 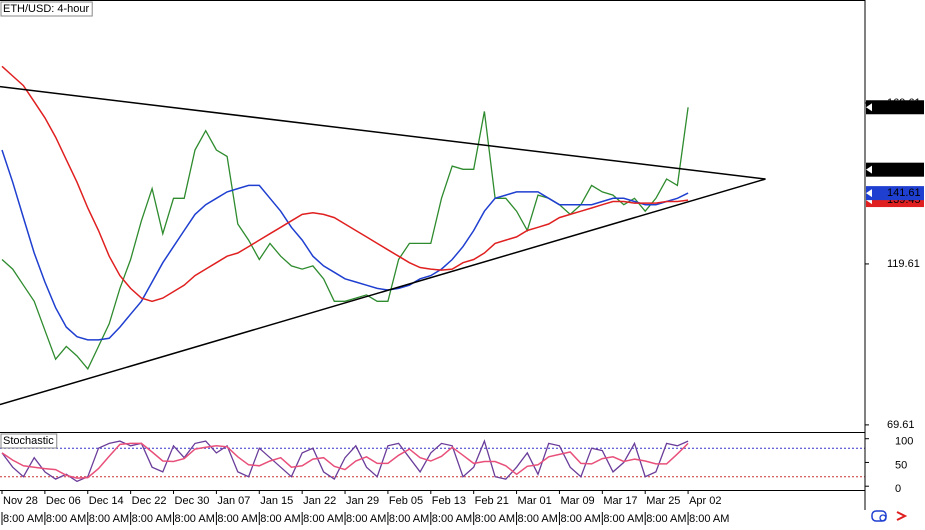 What do you see at coordinates (492, 501) in the screenshot?
I see `x-tick-label: Feb 21` at bounding box center [492, 501].